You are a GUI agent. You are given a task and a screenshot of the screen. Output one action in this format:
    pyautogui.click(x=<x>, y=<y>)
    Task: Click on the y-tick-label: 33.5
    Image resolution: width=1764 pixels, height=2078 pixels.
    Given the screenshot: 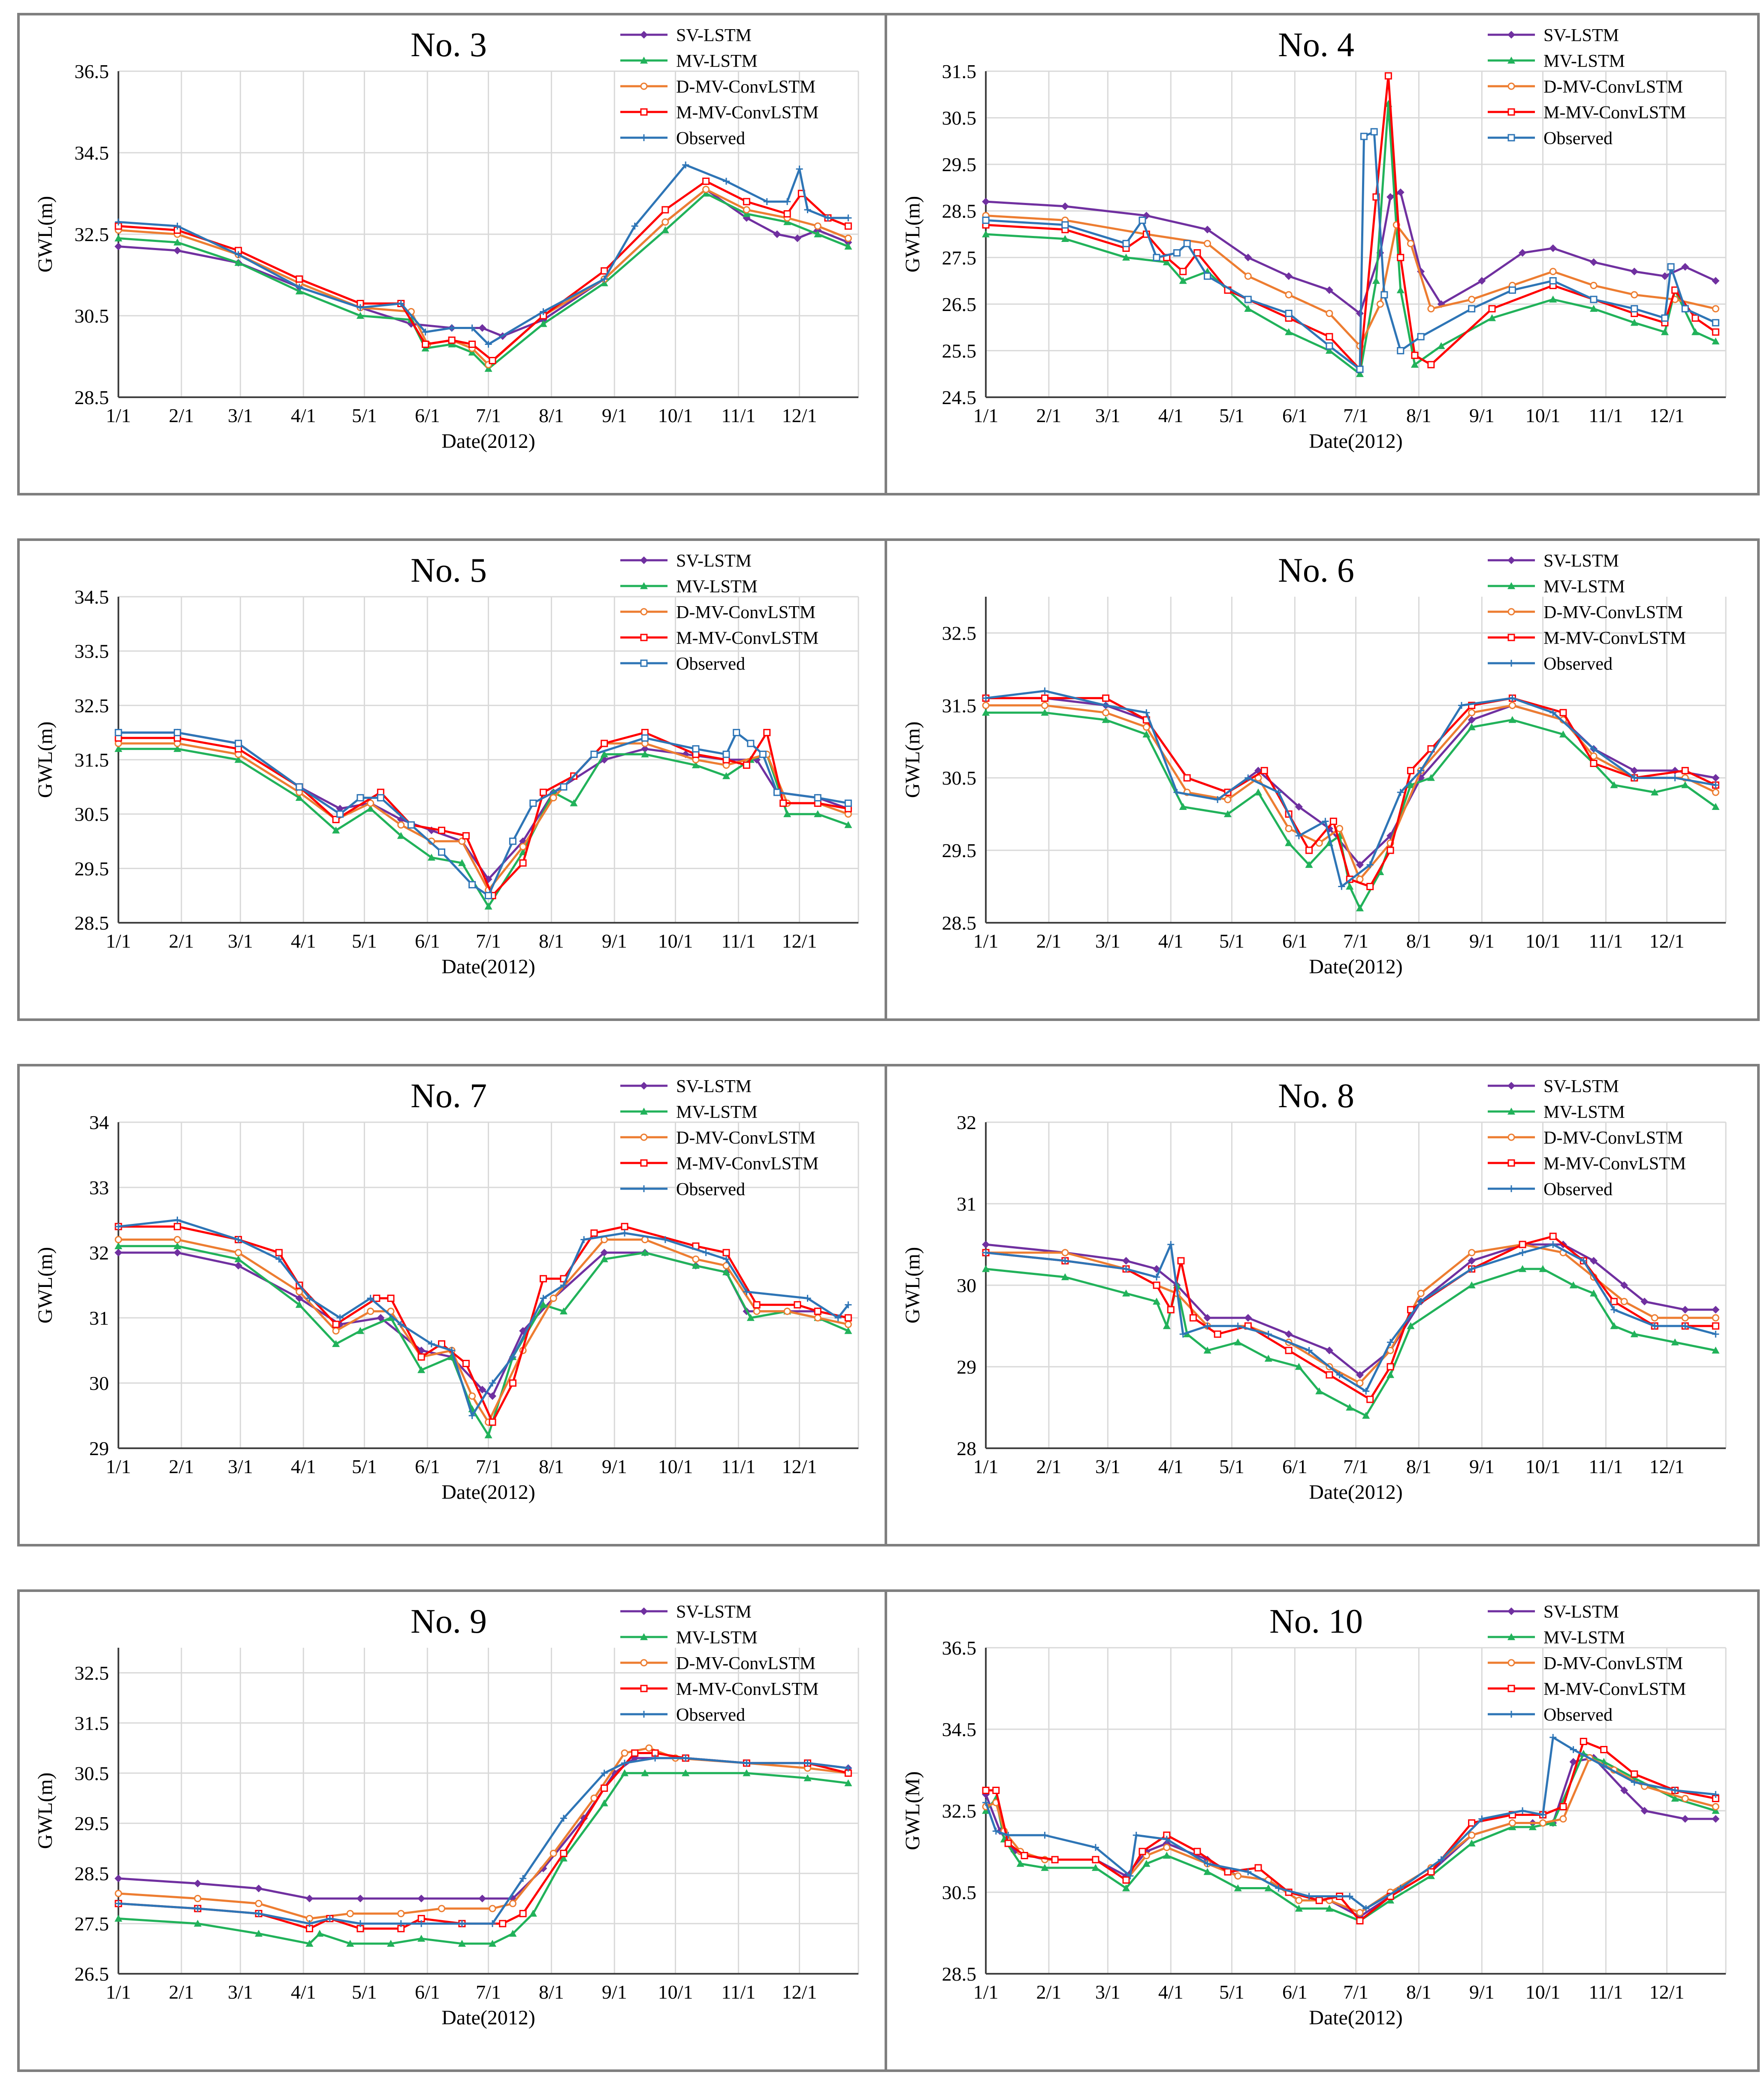 What is the action you would take?
    pyautogui.click(x=92, y=651)
    